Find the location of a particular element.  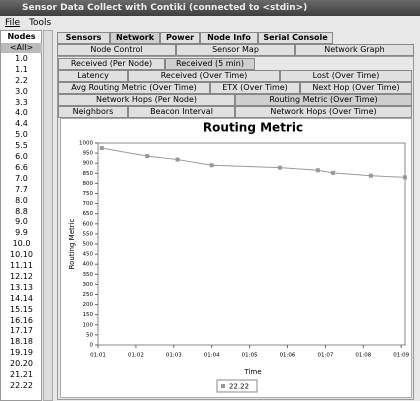

y-axis-label: Routing Metric is located at coordinates (72, 243).